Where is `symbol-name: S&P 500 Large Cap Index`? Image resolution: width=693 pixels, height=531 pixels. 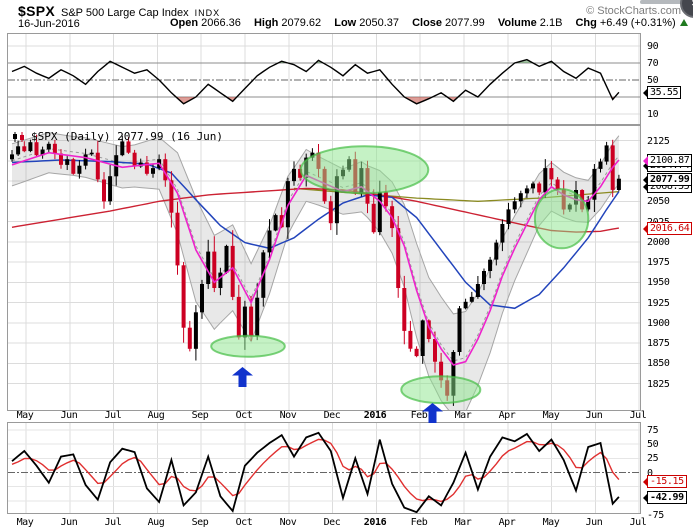
symbol-name: S&P 500 Large Cap Index is located at coordinates (125, 13).